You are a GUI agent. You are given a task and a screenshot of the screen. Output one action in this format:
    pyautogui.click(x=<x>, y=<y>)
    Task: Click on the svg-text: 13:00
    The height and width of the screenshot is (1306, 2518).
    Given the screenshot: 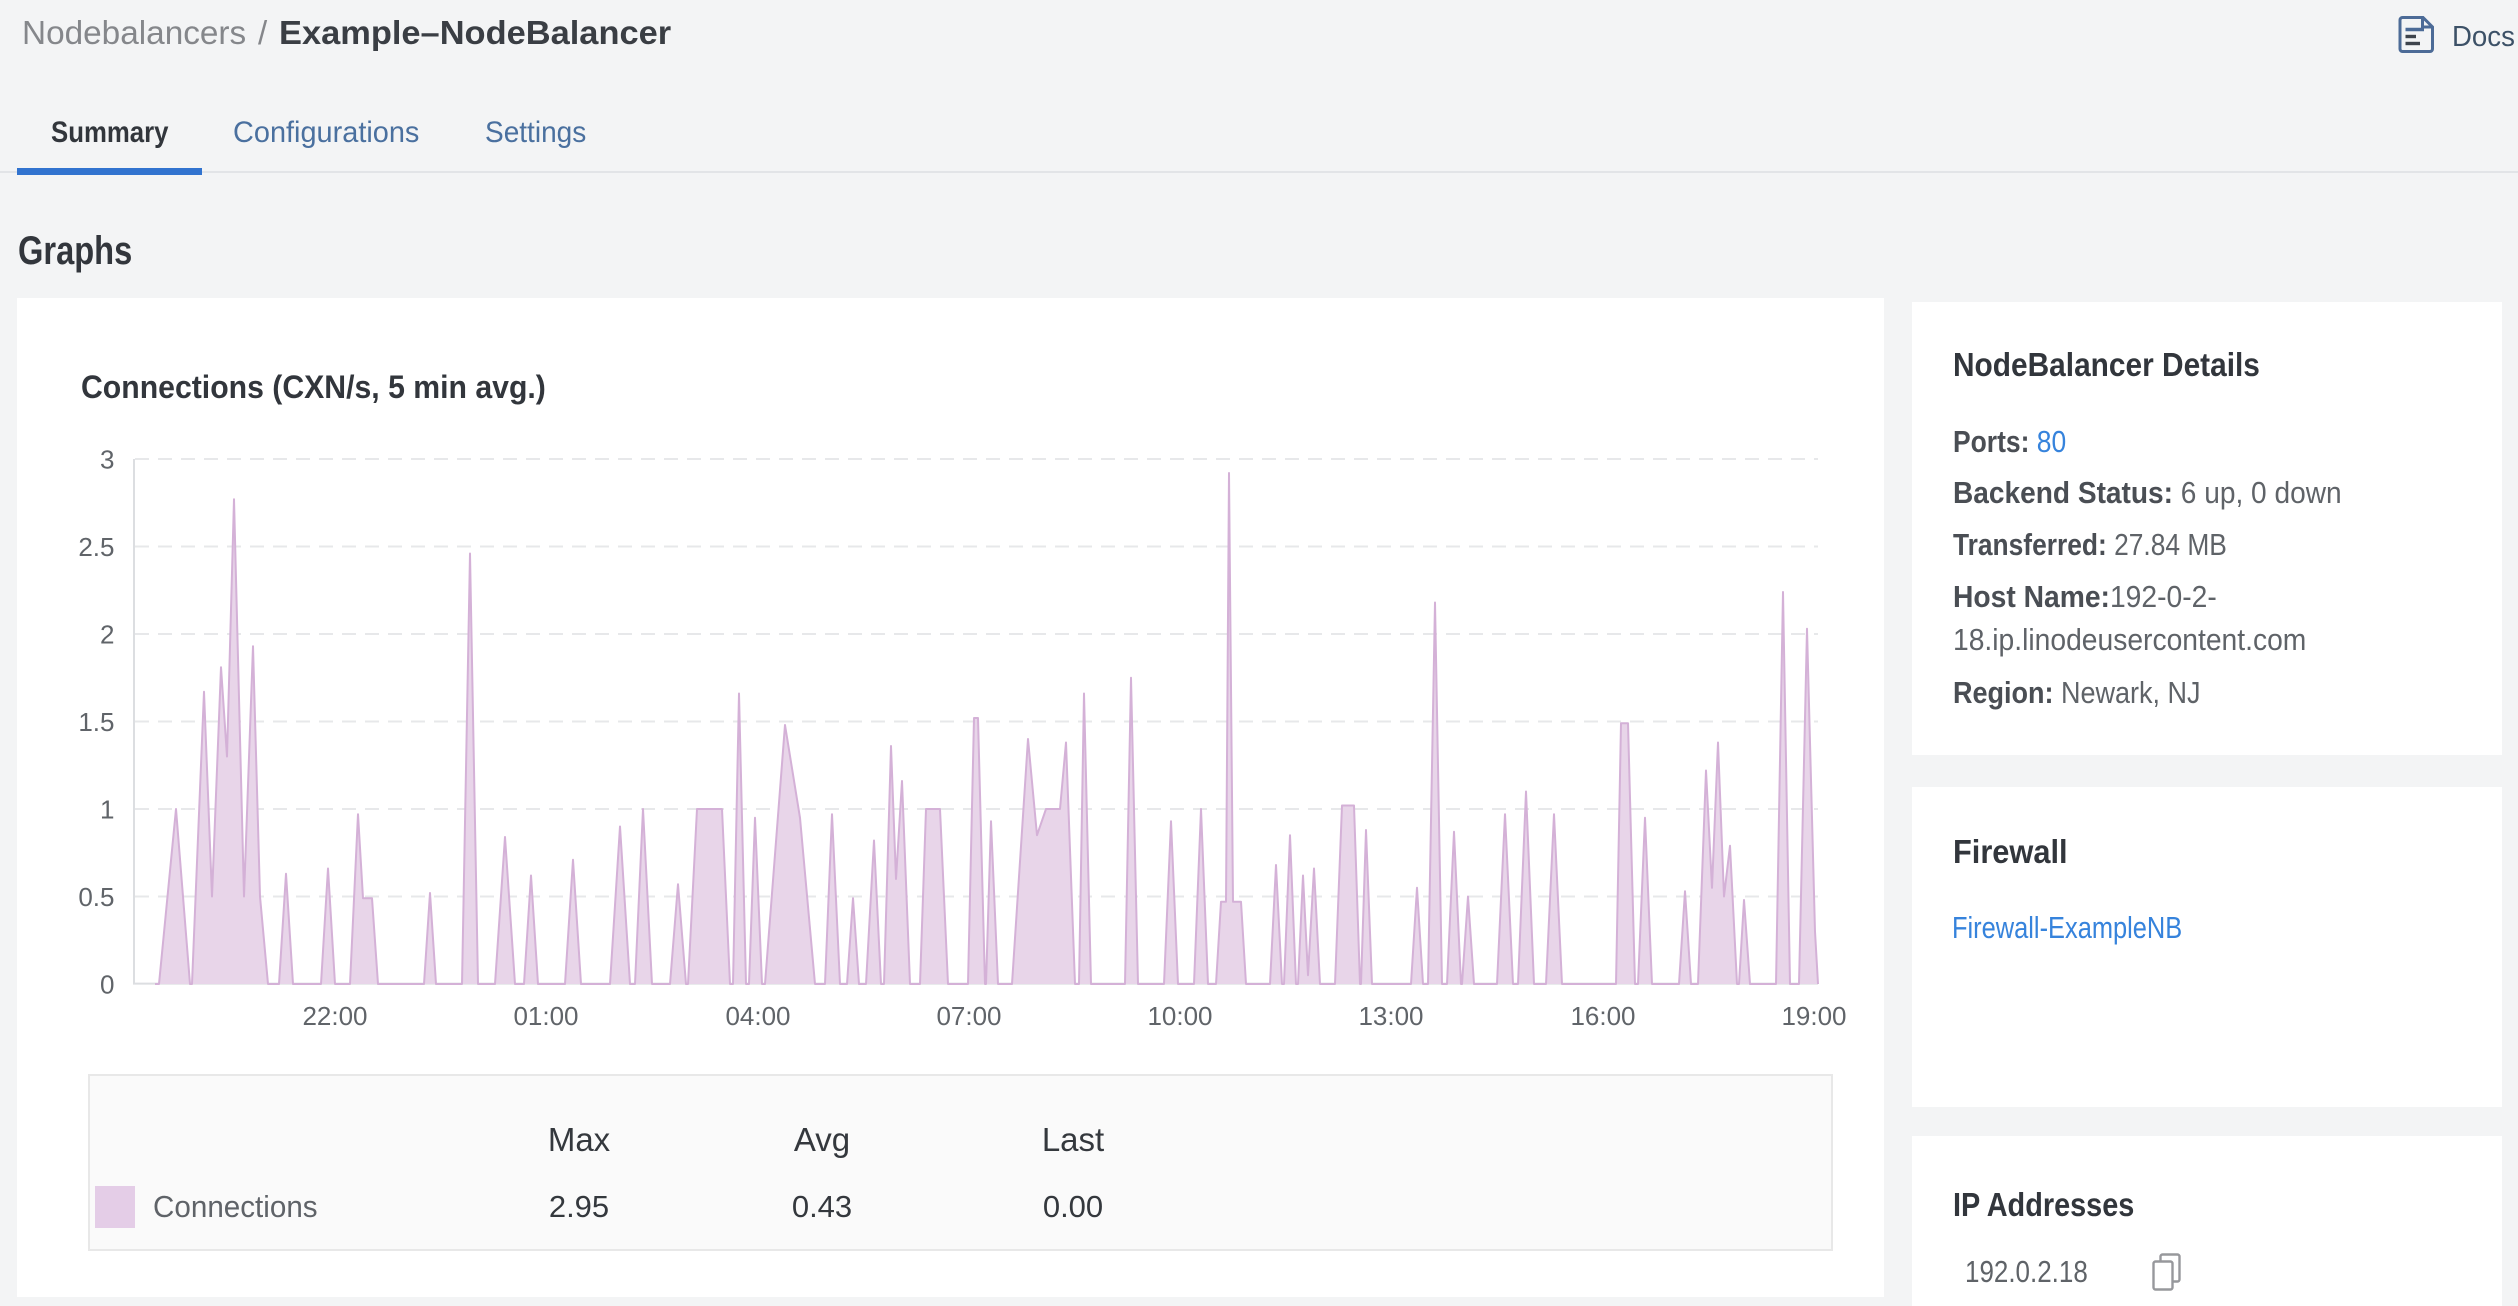 What is the action you would take?
    pyautogui.click(x=1390, y=1016)
    